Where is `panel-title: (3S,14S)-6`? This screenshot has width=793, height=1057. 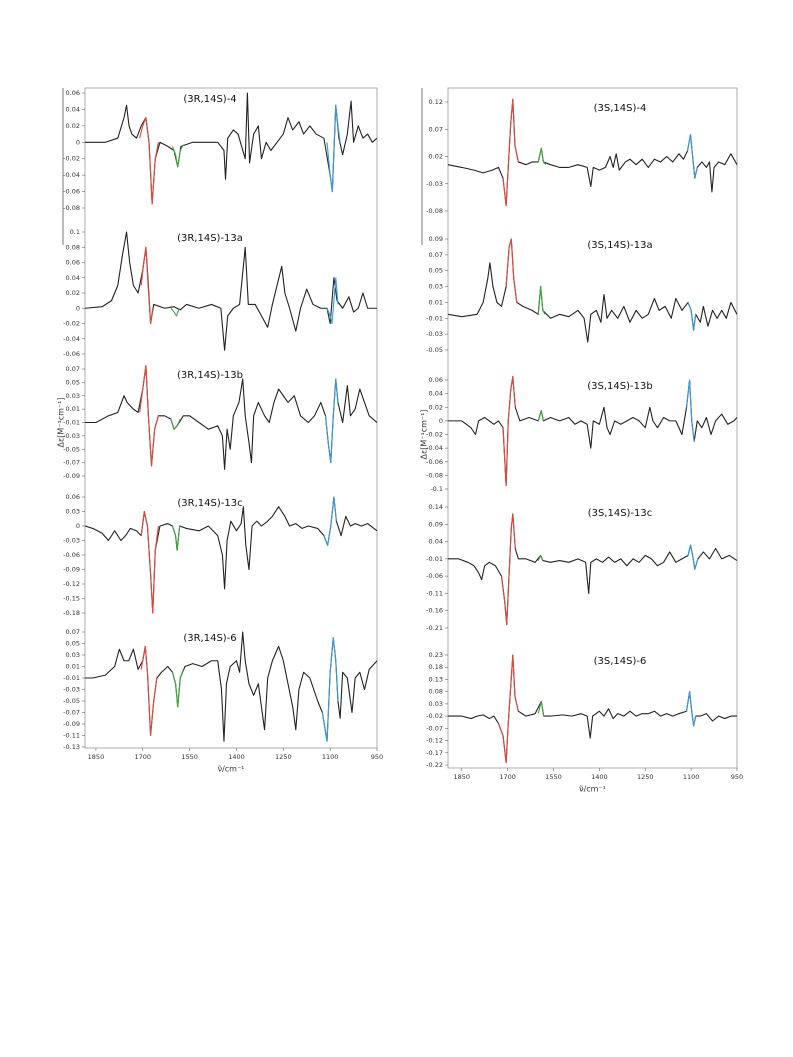
panel-title: (3S,14S)-6 is located at coordinates (620, 661).